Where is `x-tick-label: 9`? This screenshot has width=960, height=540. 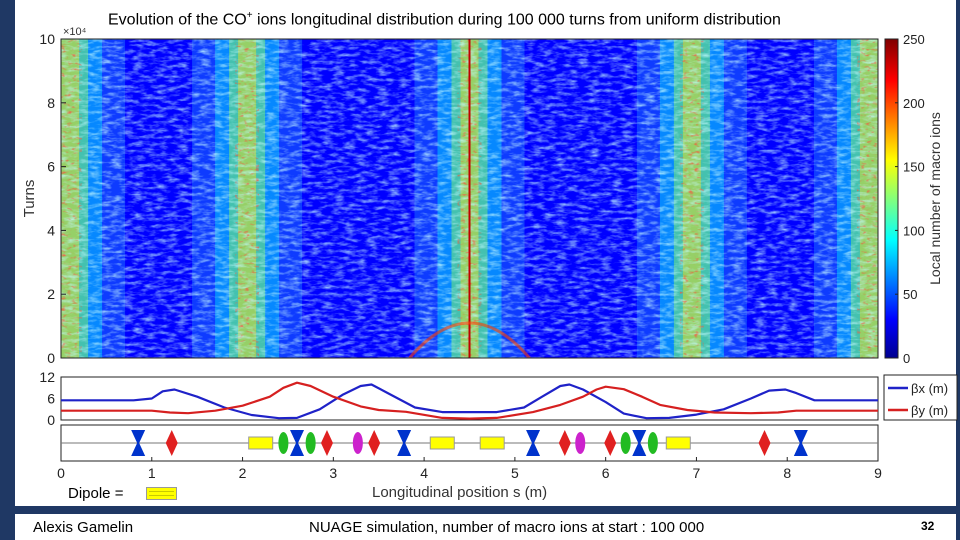 x-tick-label: 9 is located at coordinates (878, 473).